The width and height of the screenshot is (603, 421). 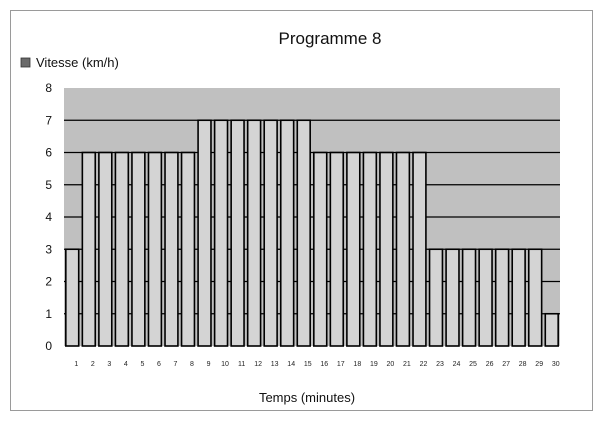 What do you see at coordinates (225, 364) in the screenshot?
I see `x-tick-label: 10` at bounding box center [225, 364].